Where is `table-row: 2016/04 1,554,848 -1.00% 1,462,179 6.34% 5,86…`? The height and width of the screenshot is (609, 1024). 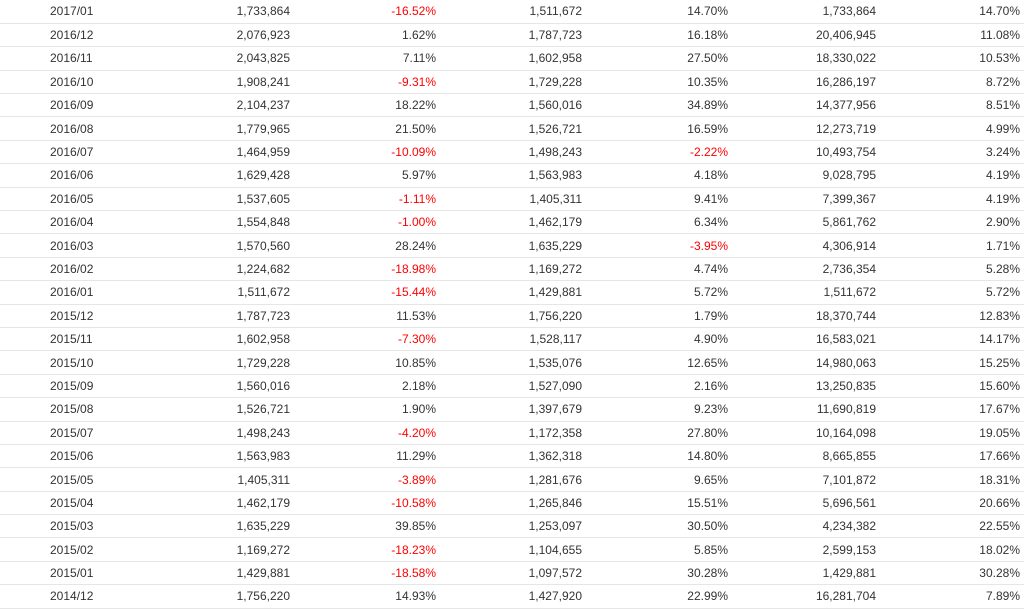
table-row: 2016/04 1,554,848 -1.00% 1,462,179 6.34% 5,86… is located at coordinates (512, 222).